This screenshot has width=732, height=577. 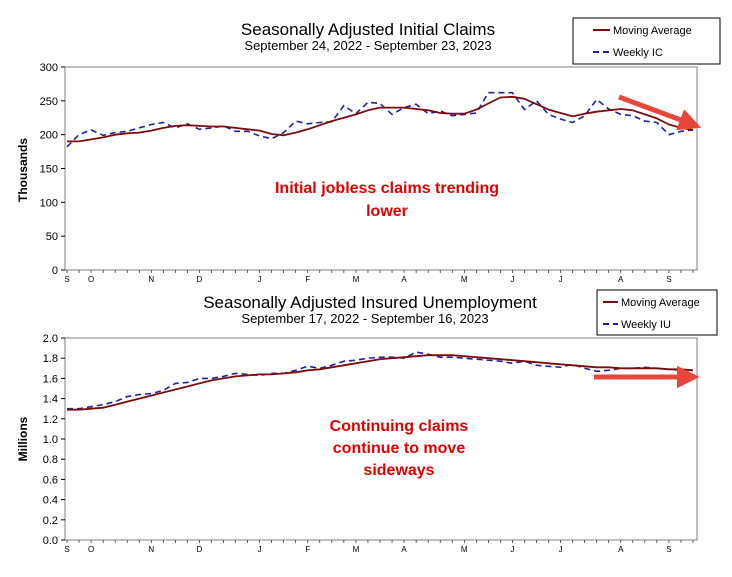 I want to click on chart2-subtitle: September 17, 2022 - September 16, 2023, so click(x=364, y=318).